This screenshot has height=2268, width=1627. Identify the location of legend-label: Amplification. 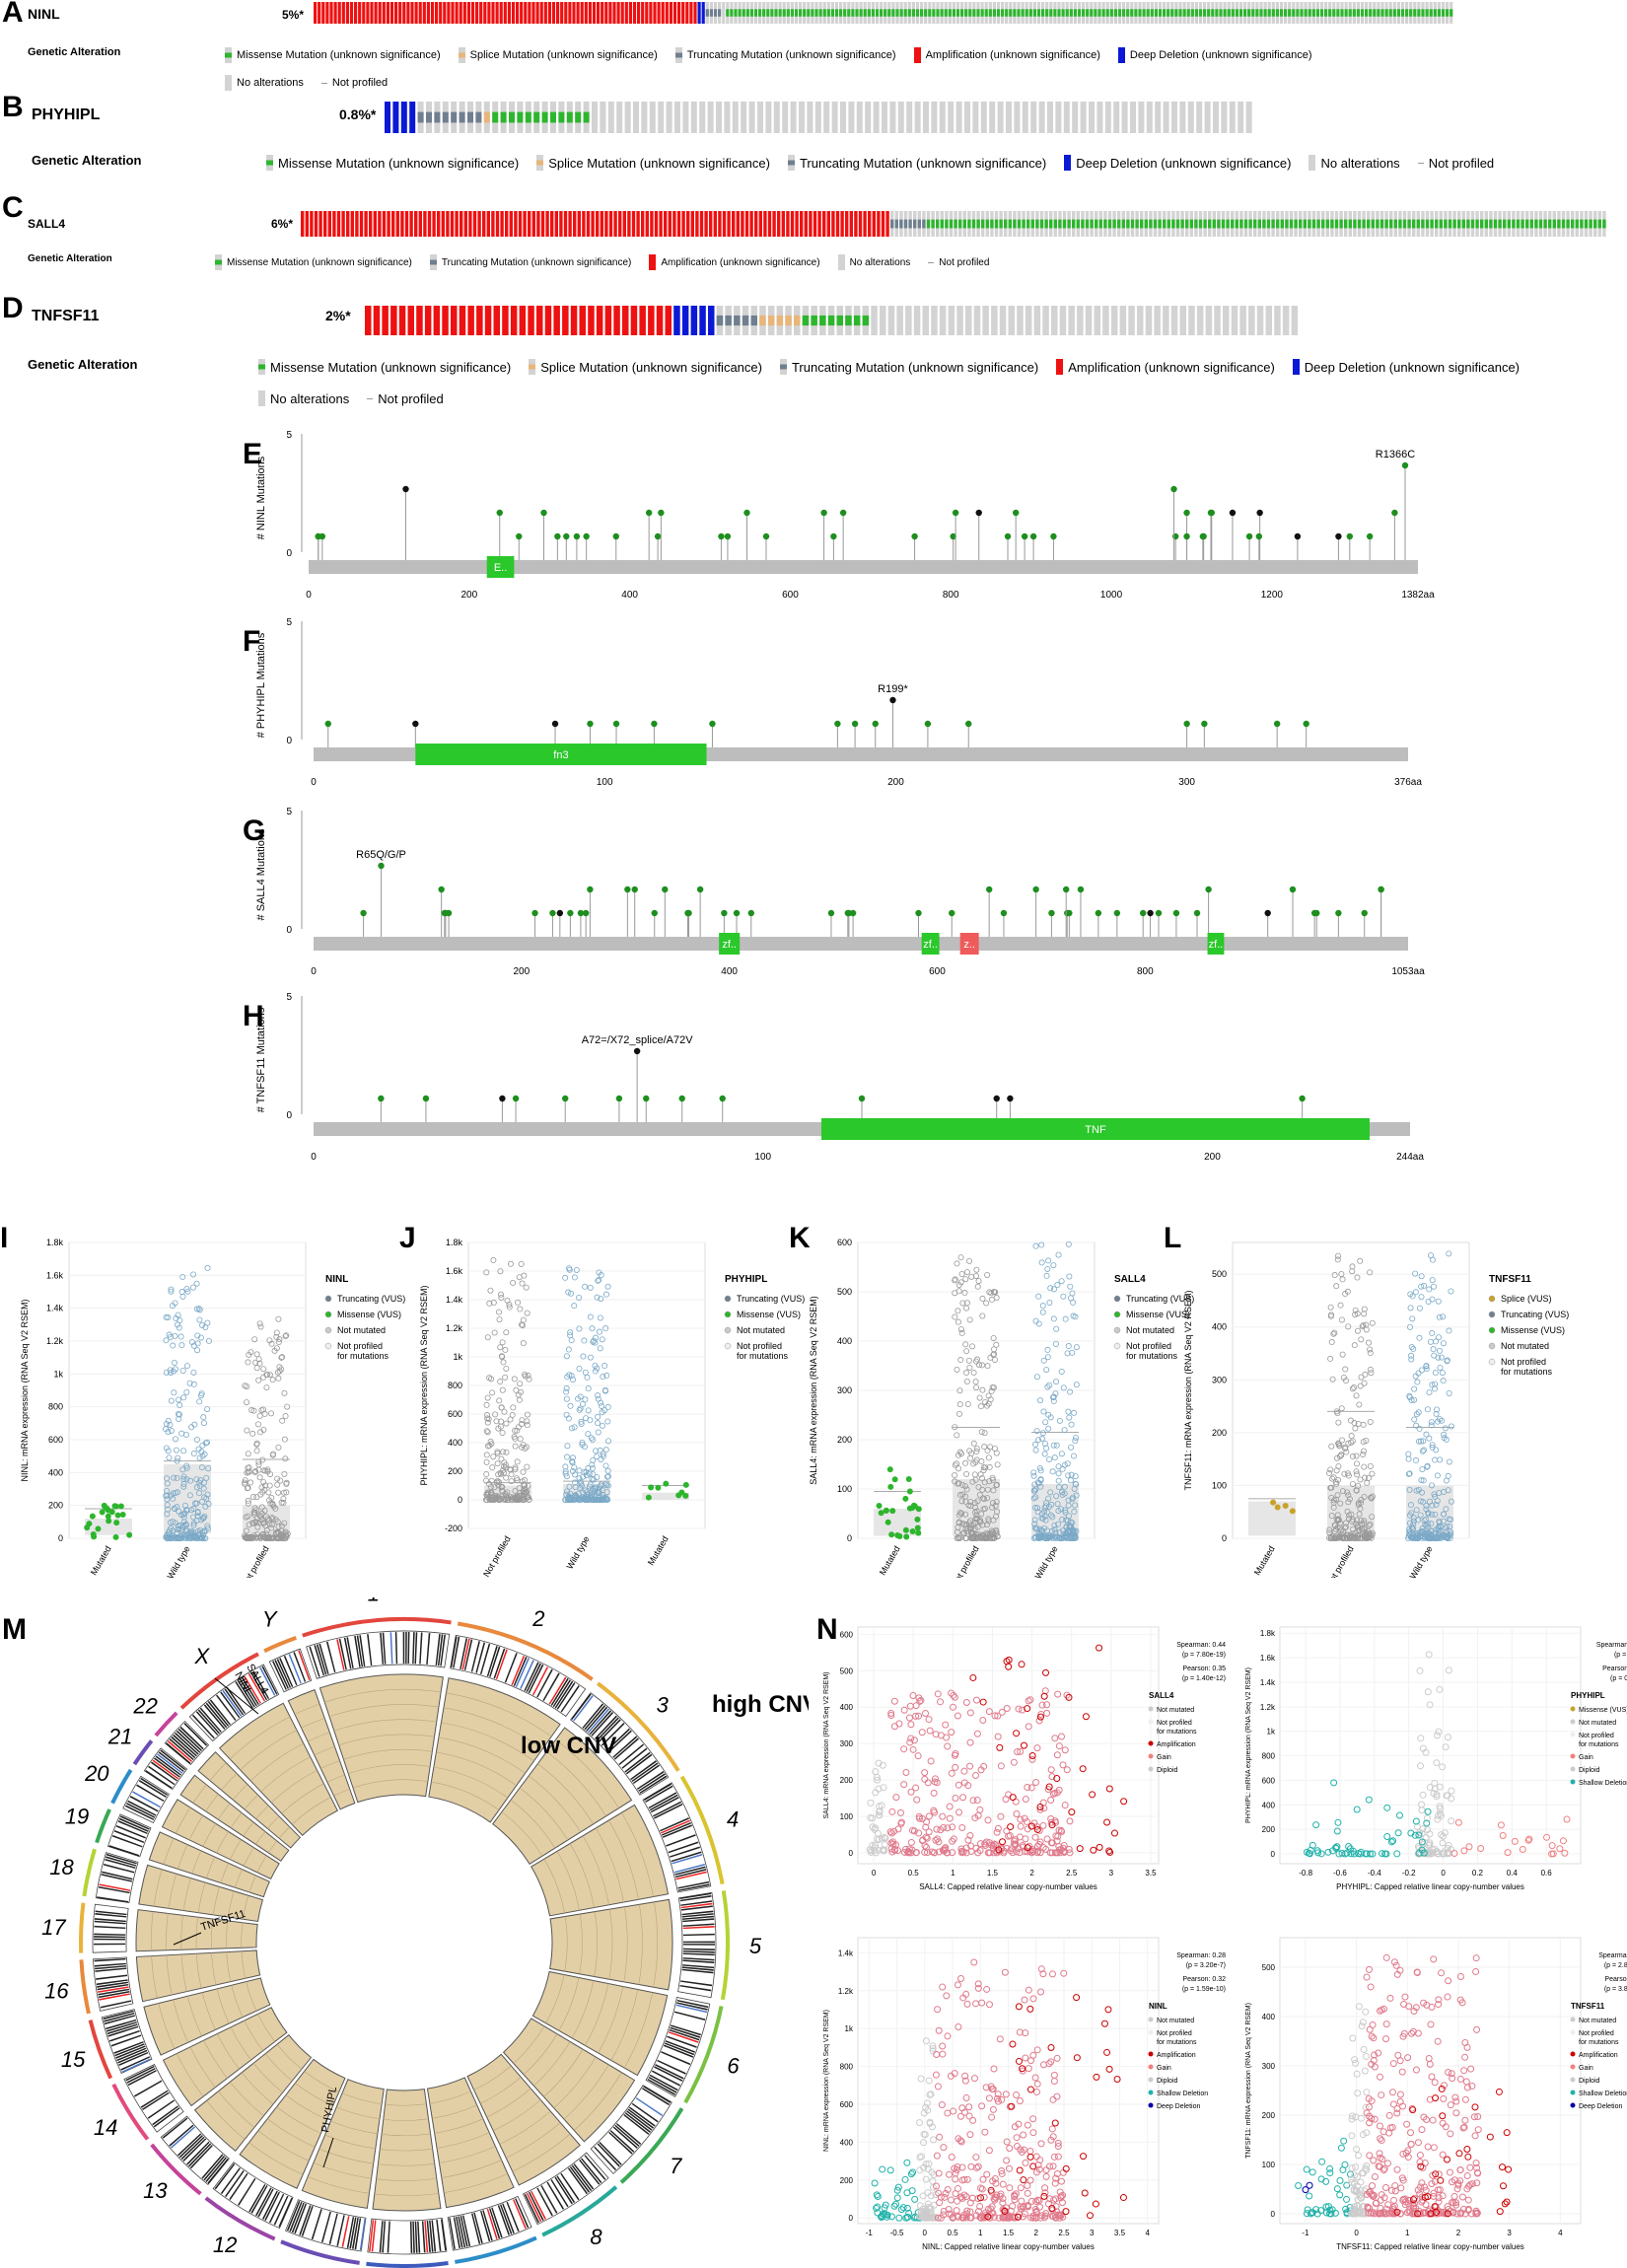
(1176, 1744).